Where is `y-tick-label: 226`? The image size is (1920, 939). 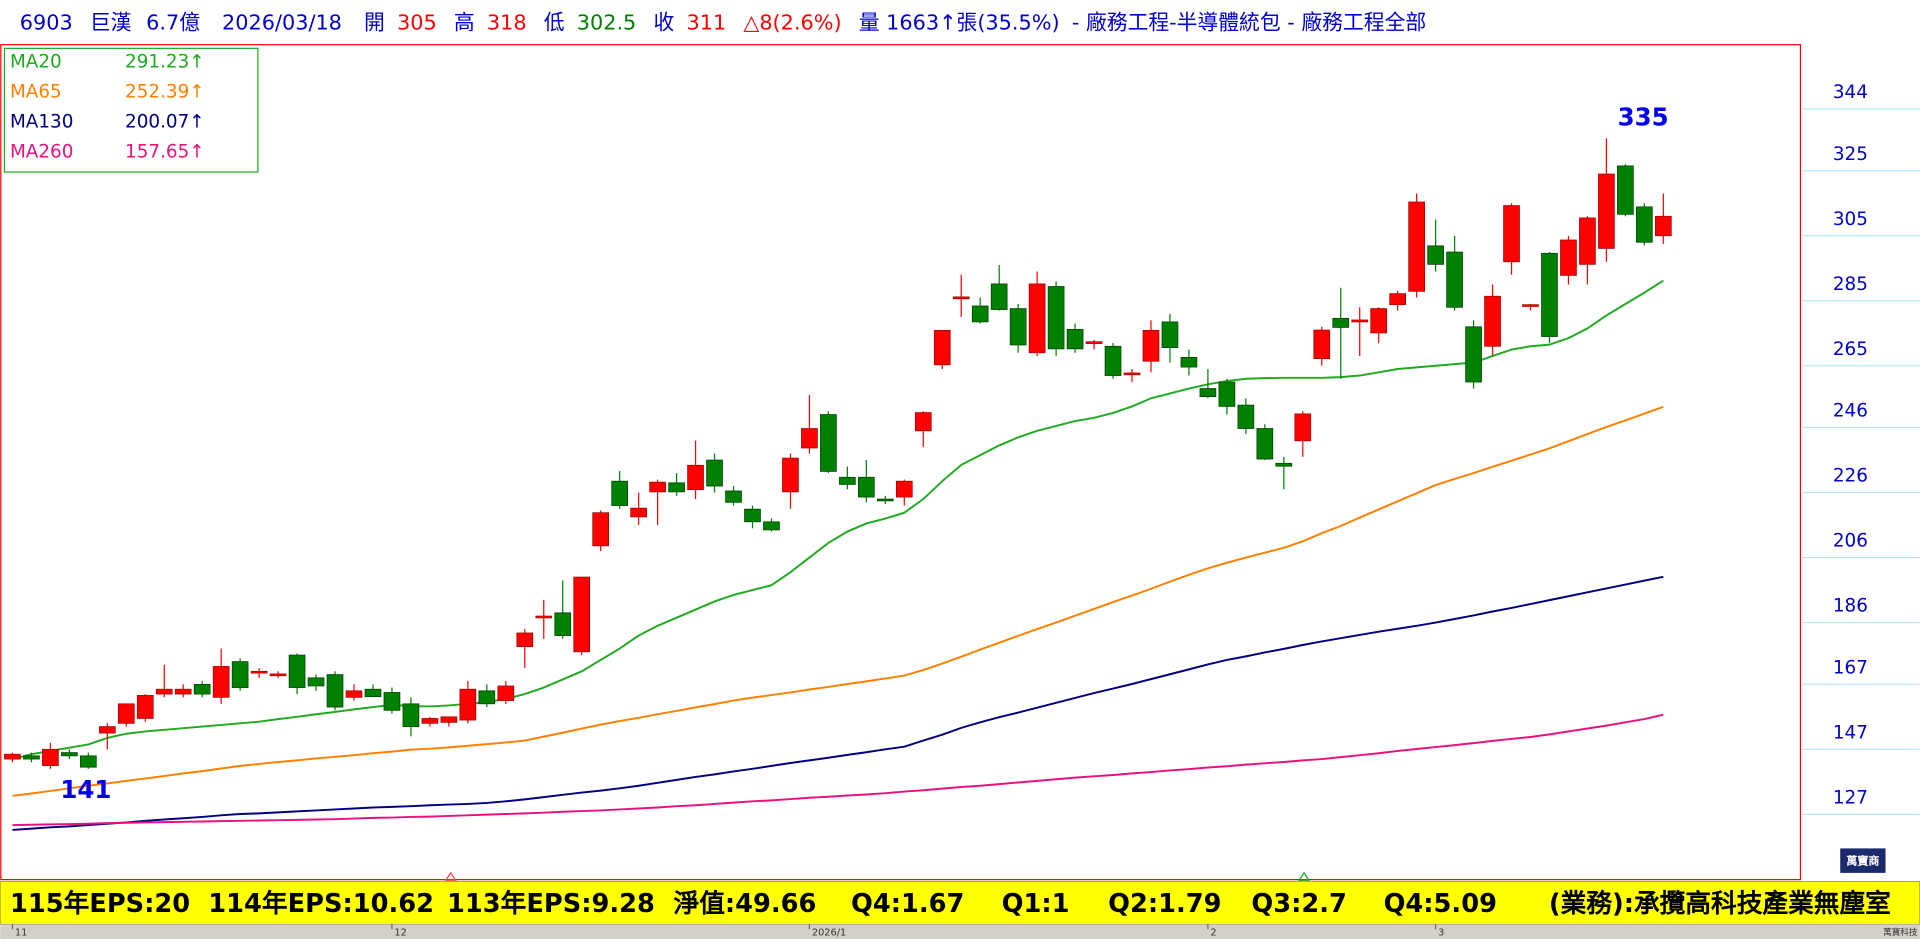
y-tick-label: 226 is located at coordinates (1850, 476).